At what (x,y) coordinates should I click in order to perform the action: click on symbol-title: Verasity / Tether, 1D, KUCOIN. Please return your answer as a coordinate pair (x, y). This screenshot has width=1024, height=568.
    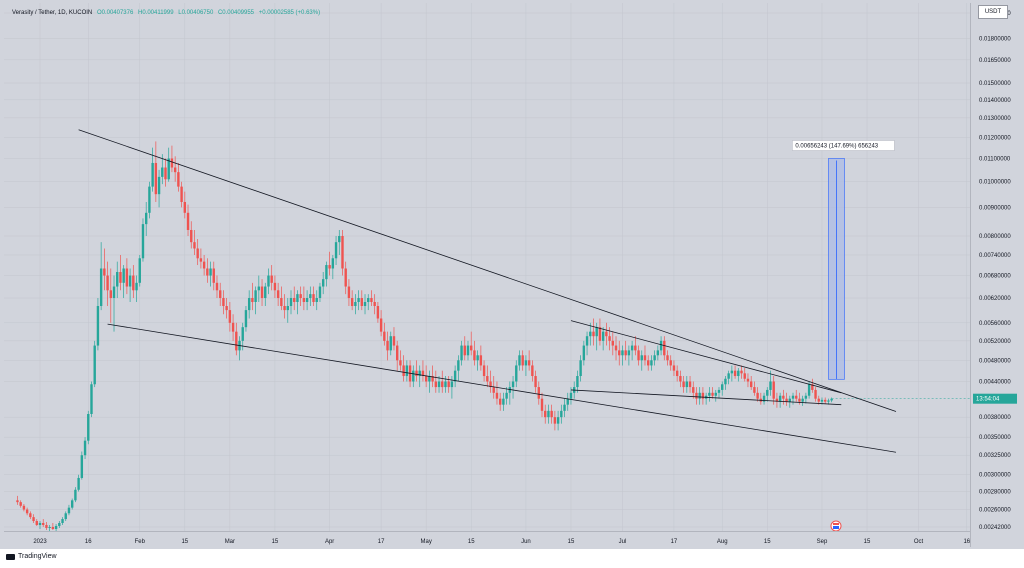
    Looking at the image, I should click on (52, 13).